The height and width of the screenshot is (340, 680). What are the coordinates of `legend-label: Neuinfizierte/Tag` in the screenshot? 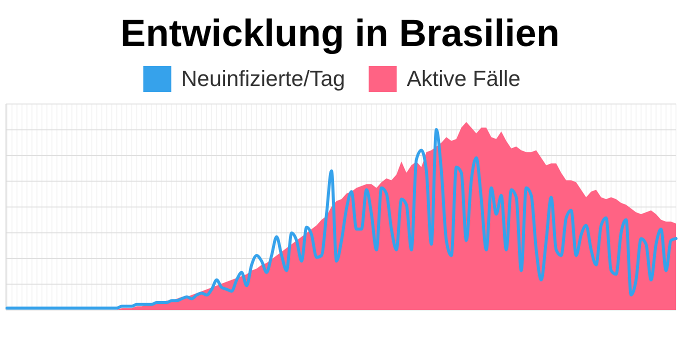 It's located at (263, 78).